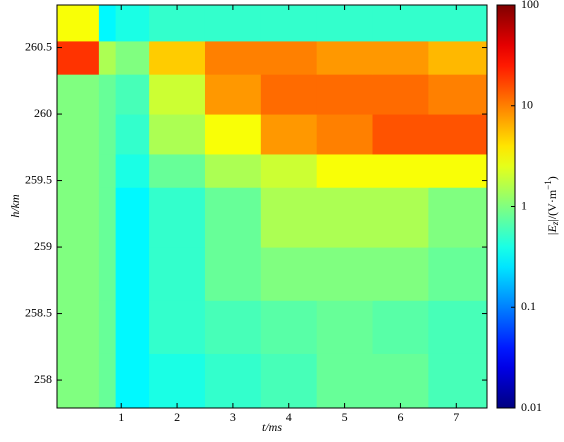 The width and height of the screenshot is (564, 442). Describe the element at coordinates (38, 312) in the screenshot. I see `y-tick-label: 258.5` at that location.